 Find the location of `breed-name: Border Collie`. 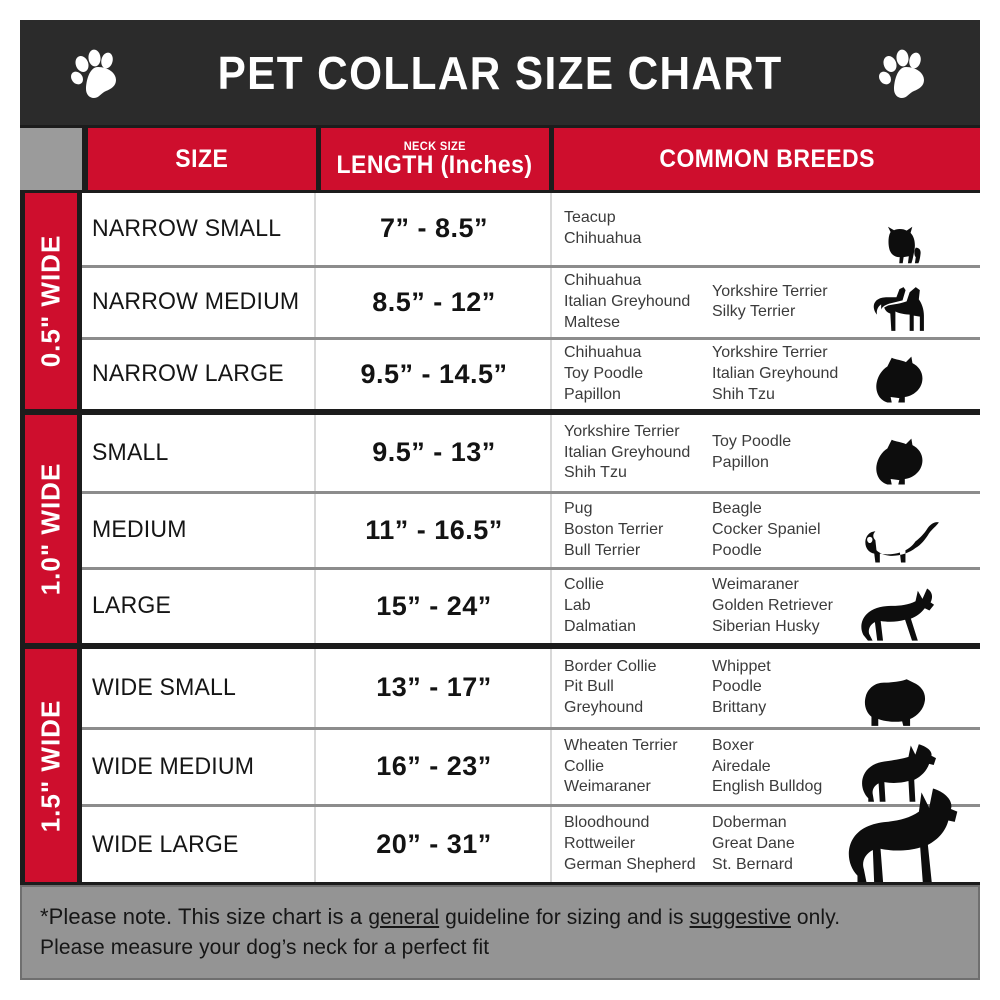

breed-name: Border Collie is located at coordinates (610, 666).